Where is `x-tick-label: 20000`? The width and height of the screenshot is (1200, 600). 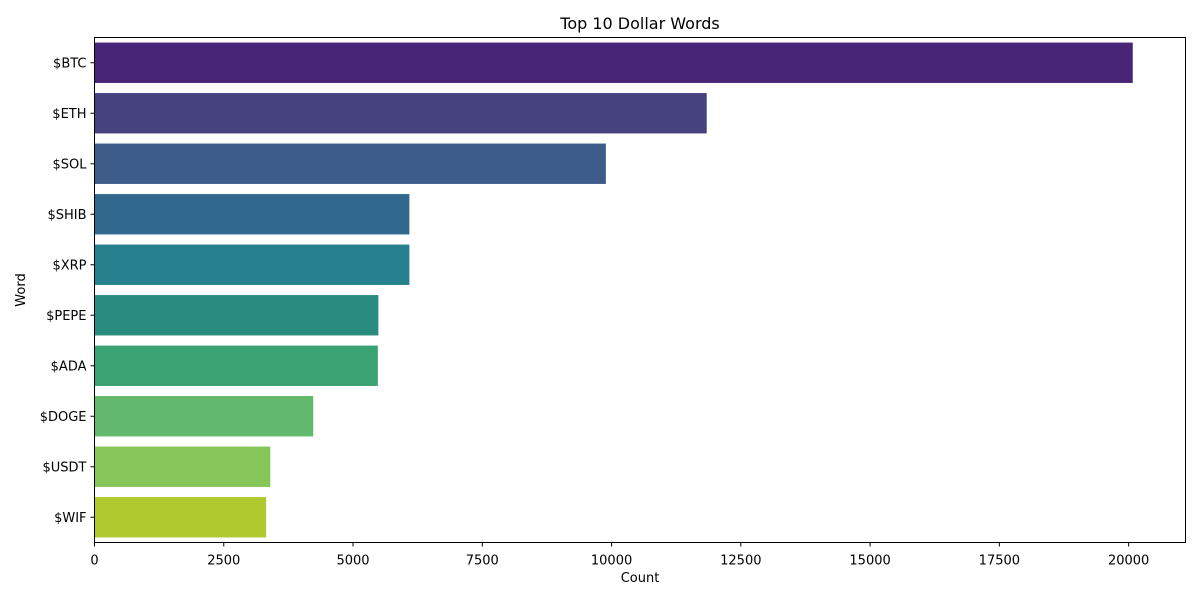 x-tick-label: 20000 is located at coordinates (1128, 560).